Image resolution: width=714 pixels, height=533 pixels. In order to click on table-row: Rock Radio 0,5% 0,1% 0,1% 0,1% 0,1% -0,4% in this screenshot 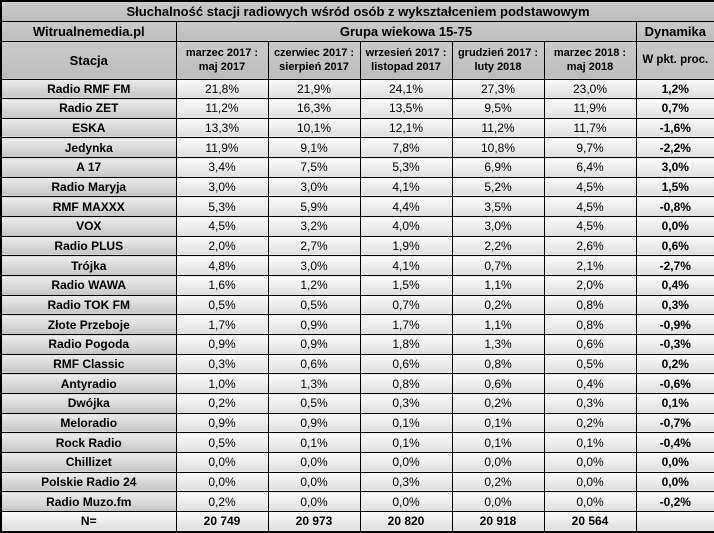, I will do `click(357, 442)`.